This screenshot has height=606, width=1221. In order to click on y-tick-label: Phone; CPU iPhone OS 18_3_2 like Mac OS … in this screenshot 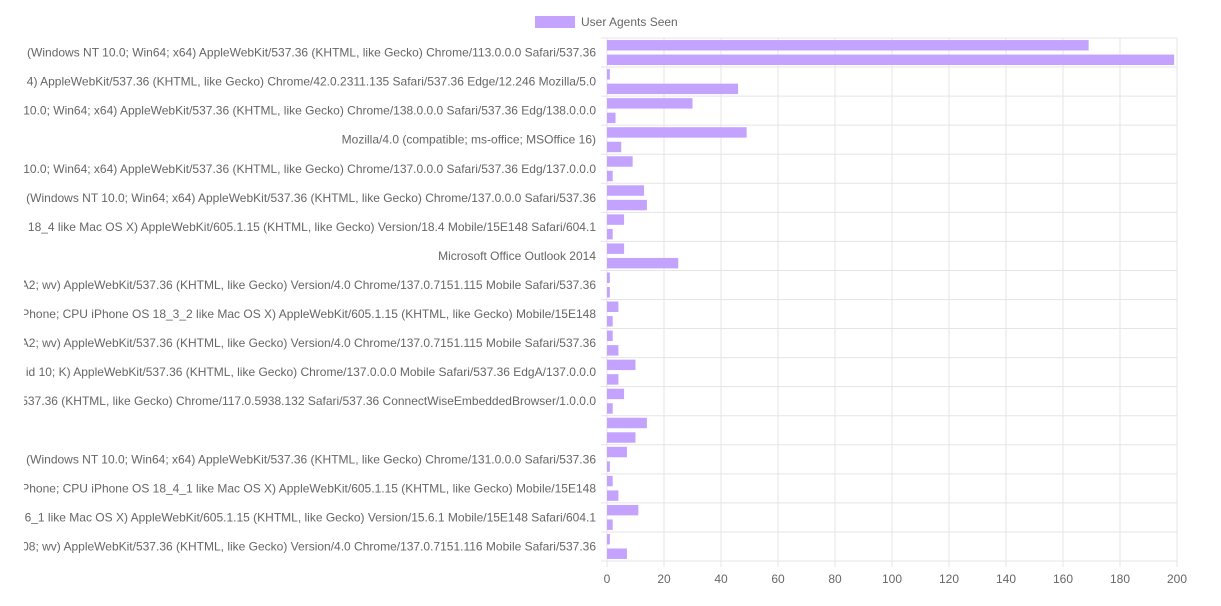, I will do `click(308, 314)`.